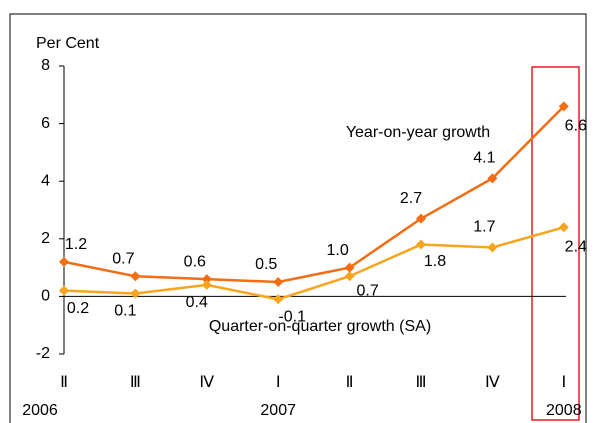 This screenshot has width=594, height=423. I want to click on data-label: 1.2, so click(76, 244).